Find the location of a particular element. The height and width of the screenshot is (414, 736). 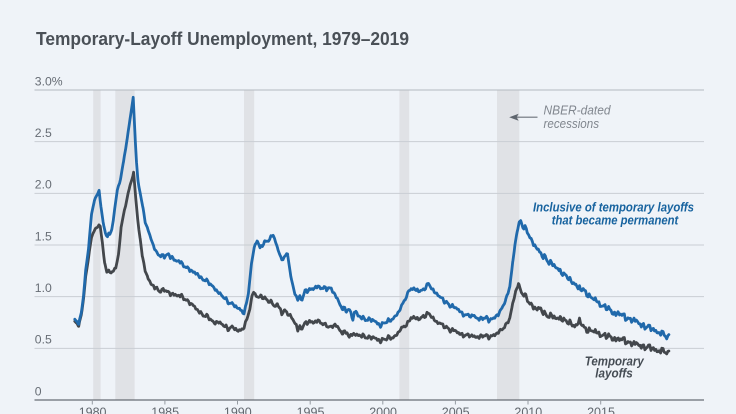

svg-text: 2015 is located at coordinates (601, 409).